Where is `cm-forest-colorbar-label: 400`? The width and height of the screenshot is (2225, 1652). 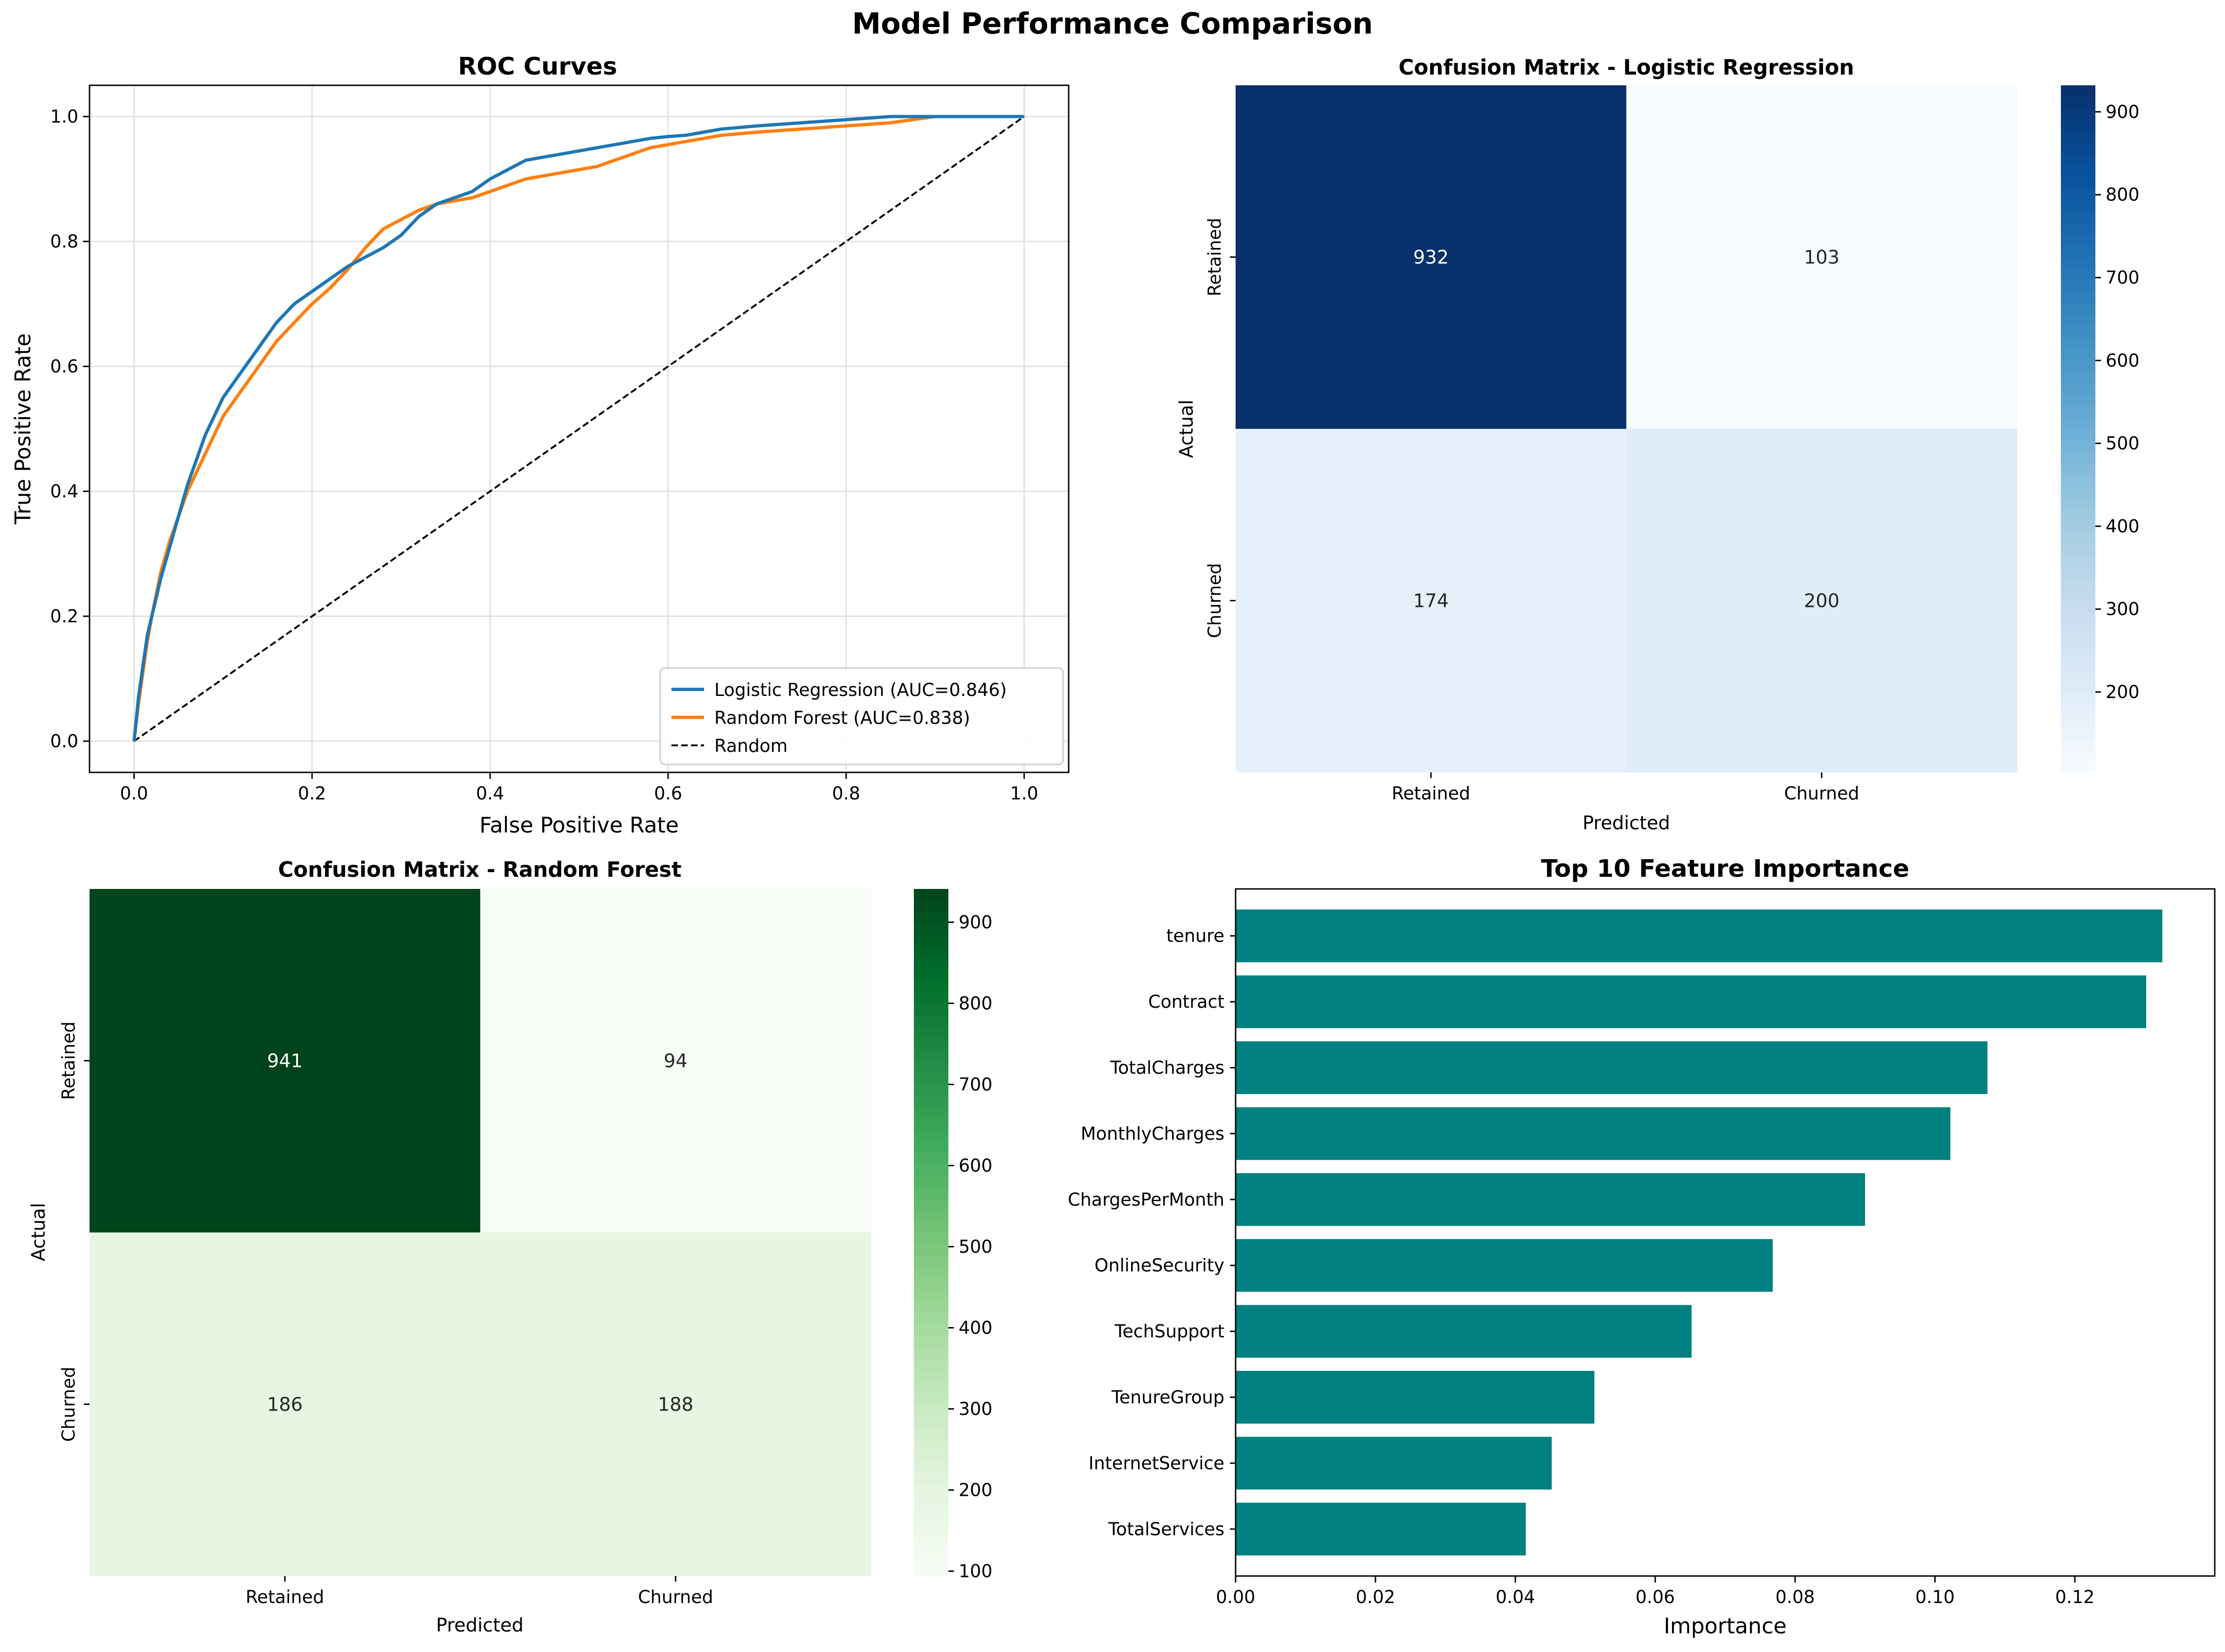
cm-forest-colorbar-label: 400 is located at coordinates (976, 1328).